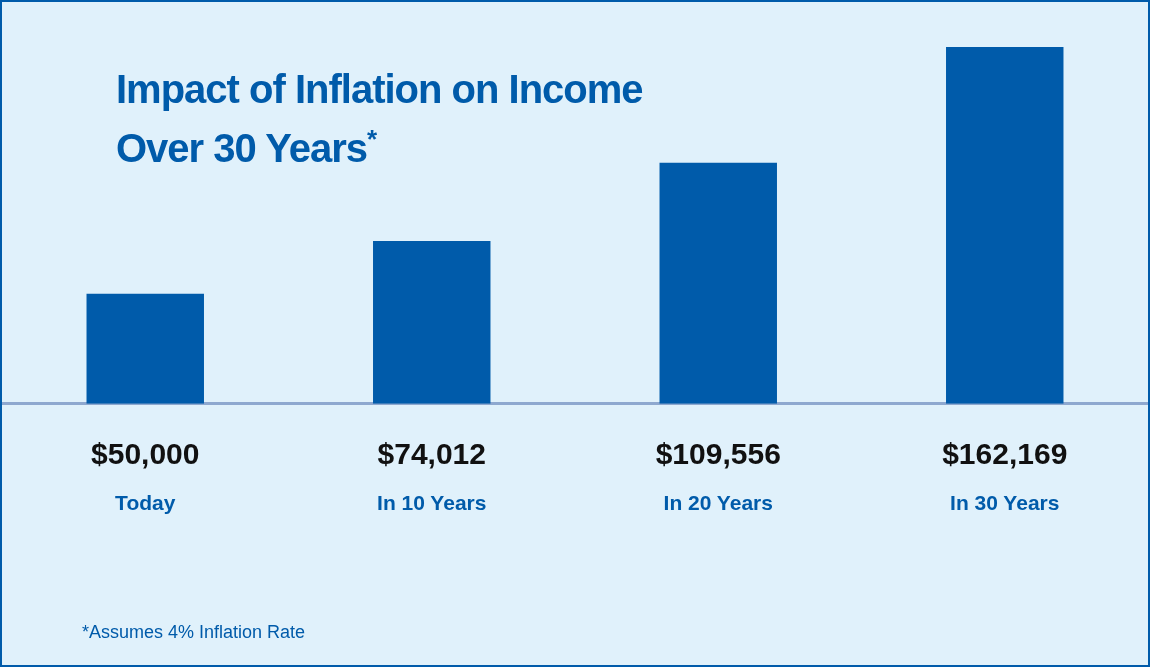 The width and height of the screenshot is (1150, 667). What do you see at coordinates (379, 119) in the screenshot?
I see `text: Impact of Inflation on Income Over 30 Years$^{*}$` at bounding box center [379, 119].